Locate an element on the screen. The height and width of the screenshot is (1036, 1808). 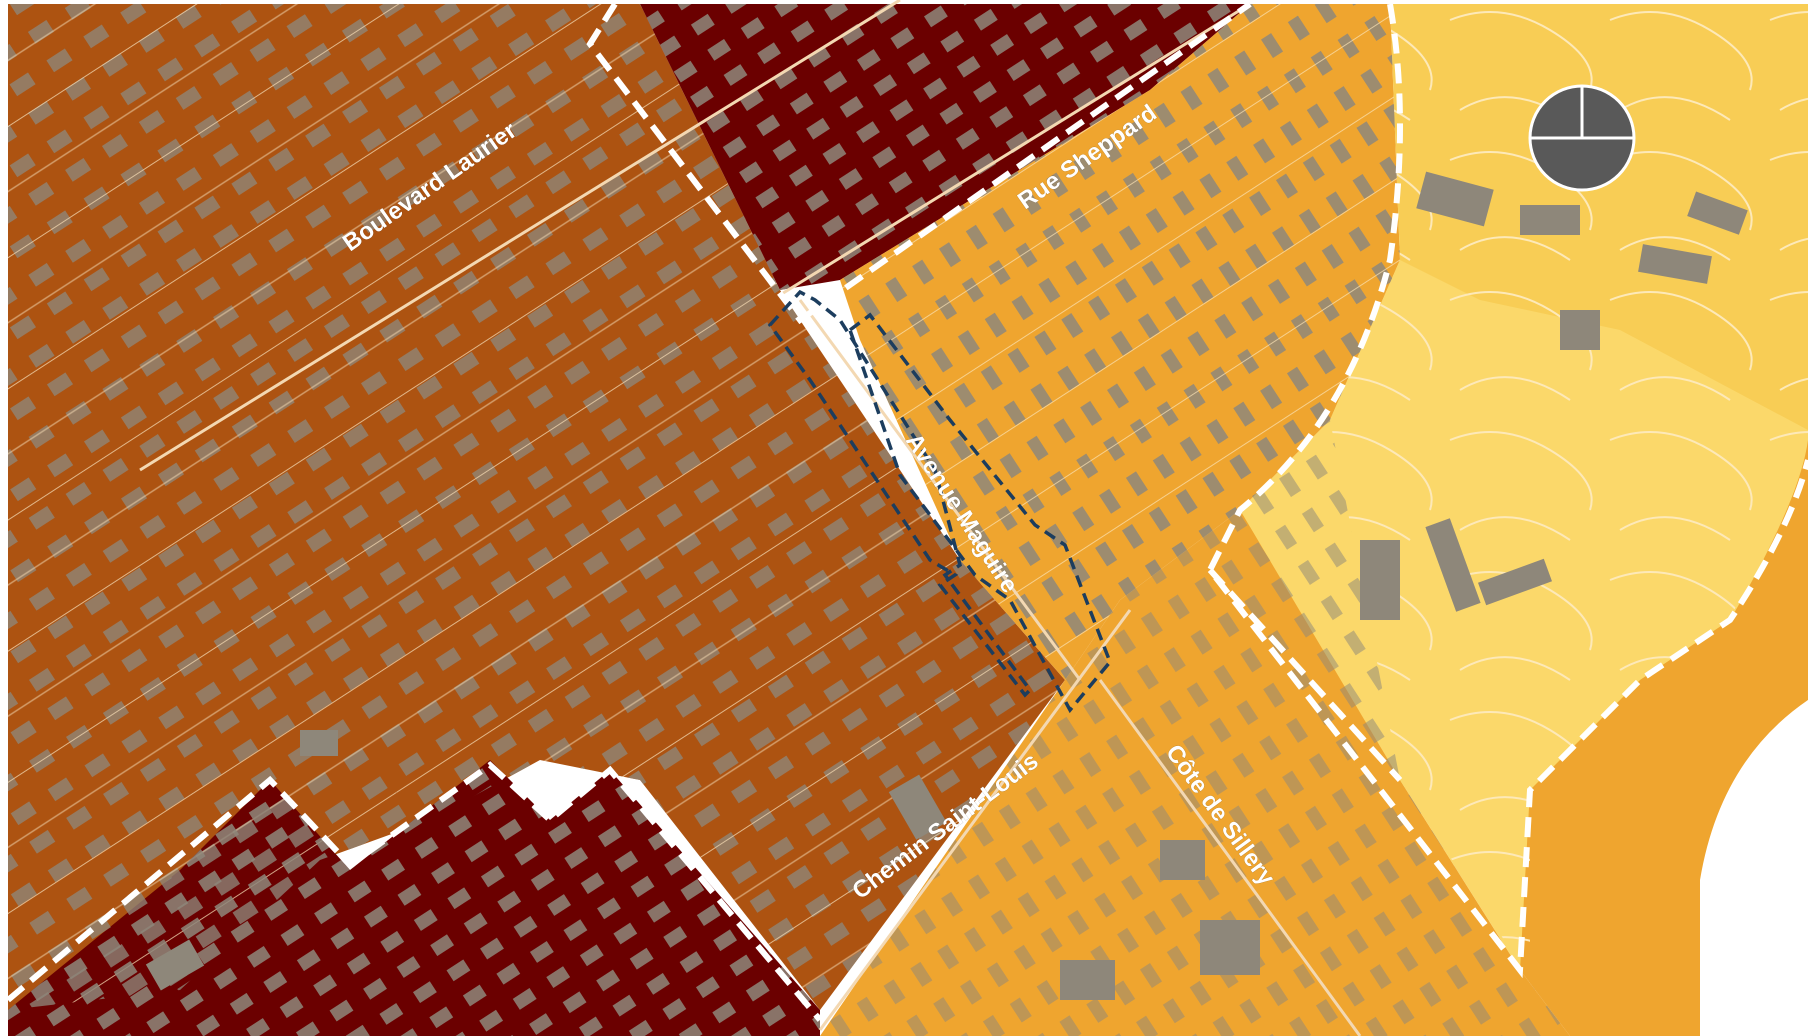
north-arrow-icon is located at coordinates (1582, 138).